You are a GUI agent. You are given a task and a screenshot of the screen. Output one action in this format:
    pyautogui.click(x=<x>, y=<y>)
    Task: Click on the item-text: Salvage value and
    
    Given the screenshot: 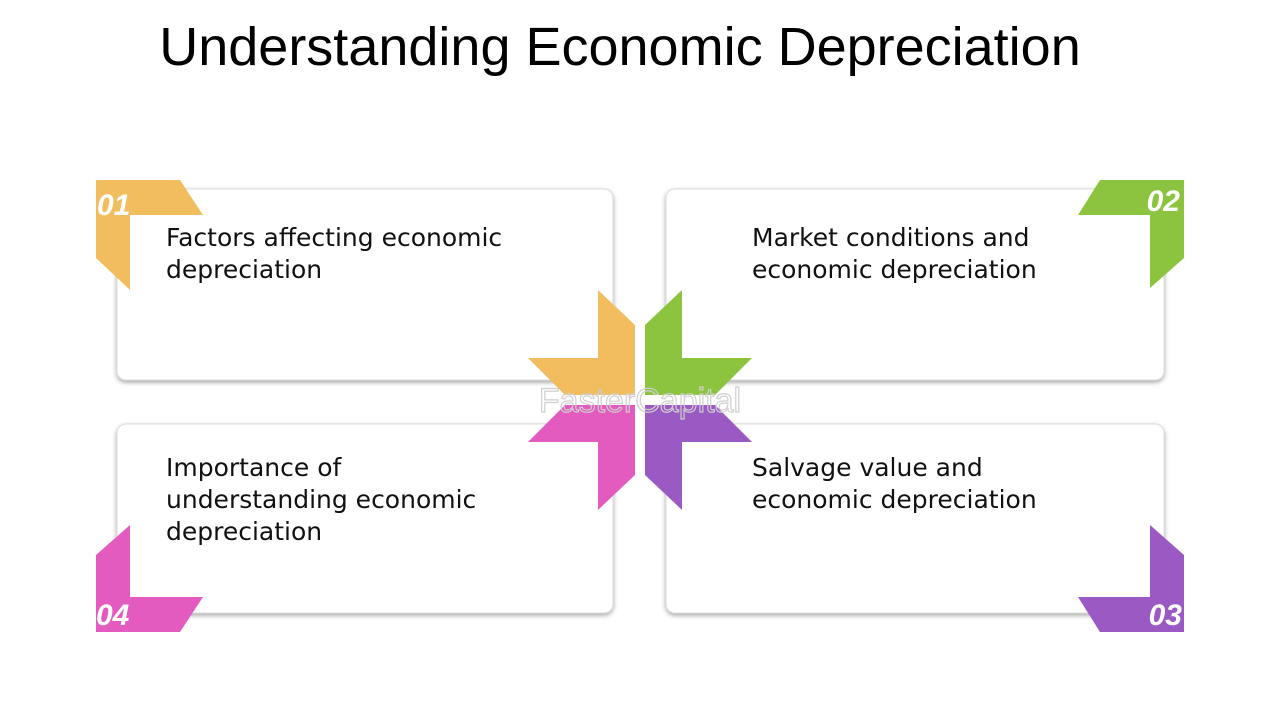 What is the action you would take?
    pyautogui.click(x=867, y=467)
    